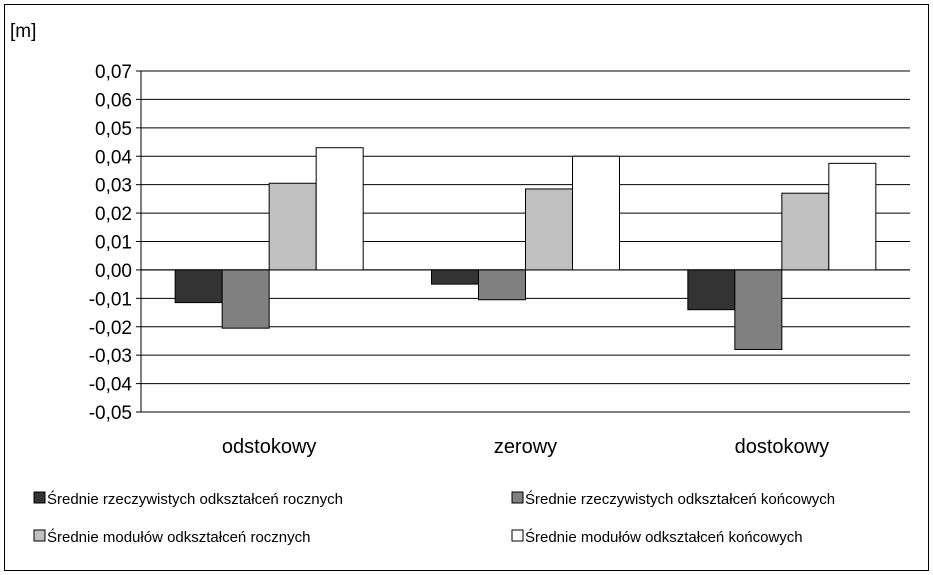 This screenshot has width=933, height=575. Describe the element at coordinates (113, 129) in the screenshot. I see `y-tick-label: 0,05` at that location.